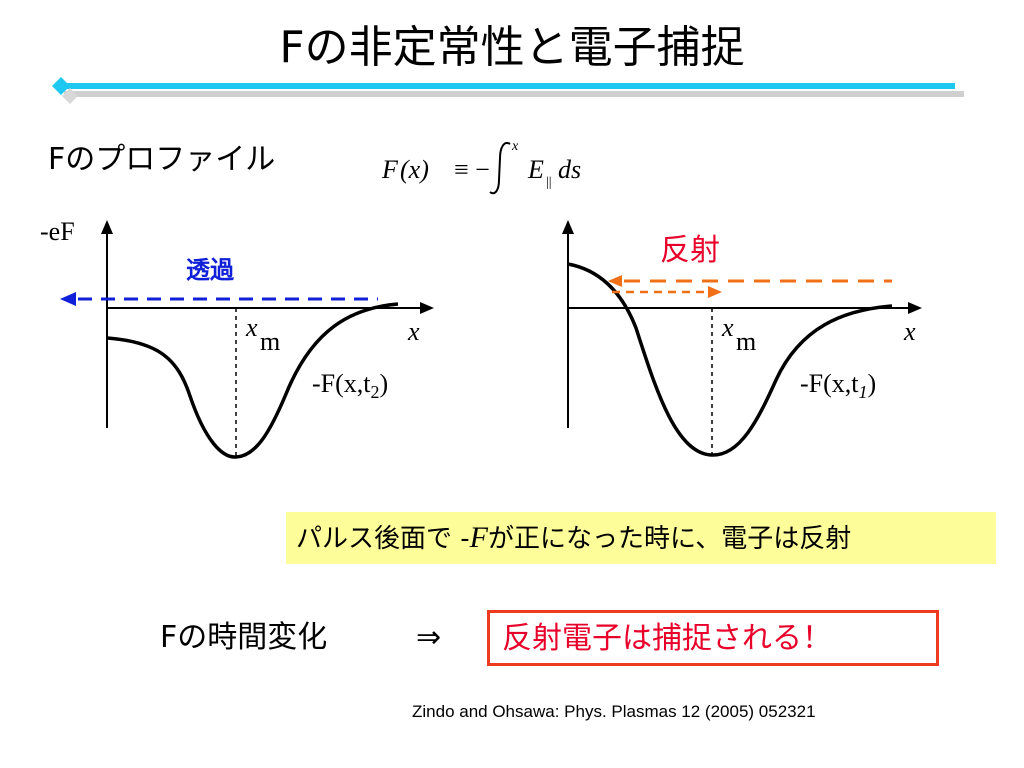 The width and height of the screenshot is (1024, 768). Describe the element at coordinates (70, 96) in the screenshot. I see `diamond-shadow-icon` at that location.